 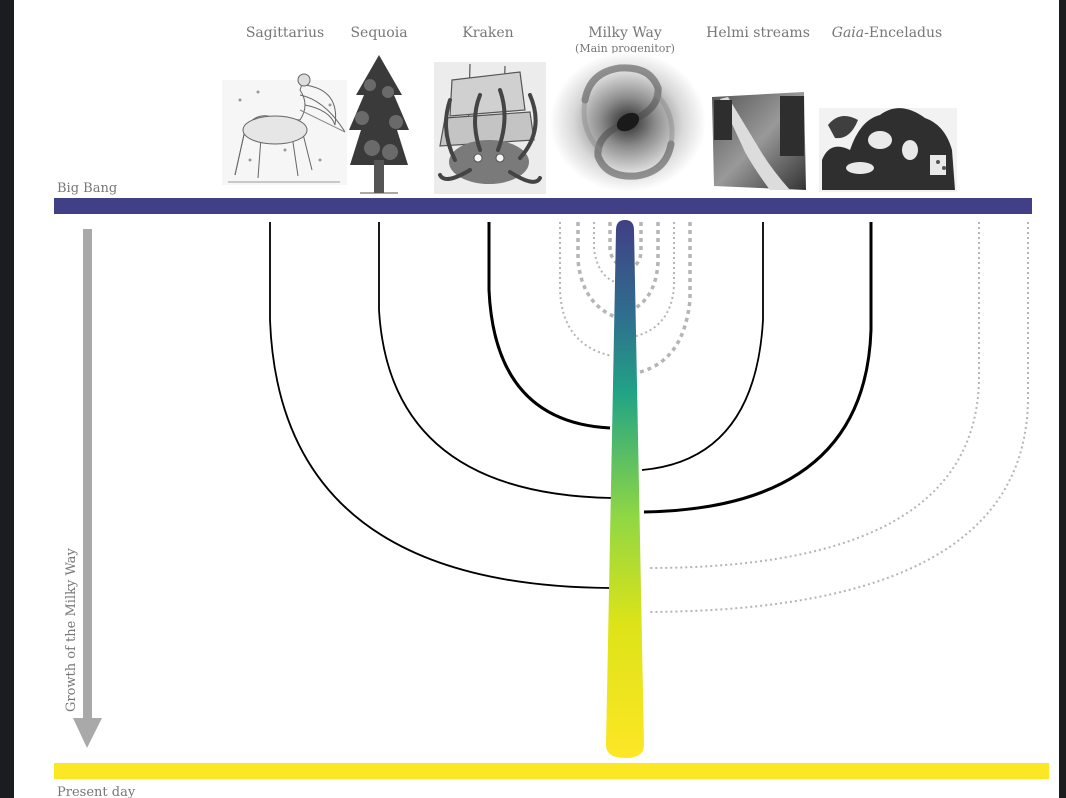 I want to click on present-day-bar, so click(x=551, y=771).